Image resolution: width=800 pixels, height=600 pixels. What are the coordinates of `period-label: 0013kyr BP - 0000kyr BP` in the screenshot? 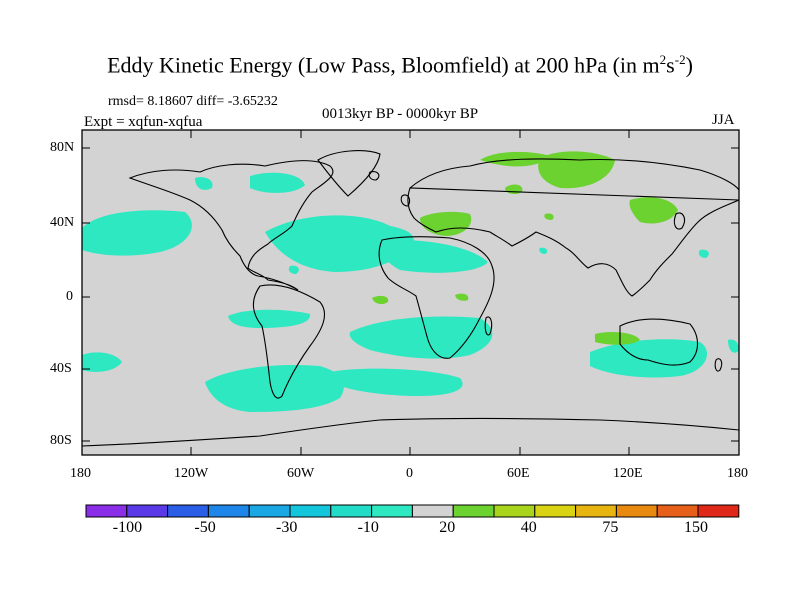 It's located at (400, 114).